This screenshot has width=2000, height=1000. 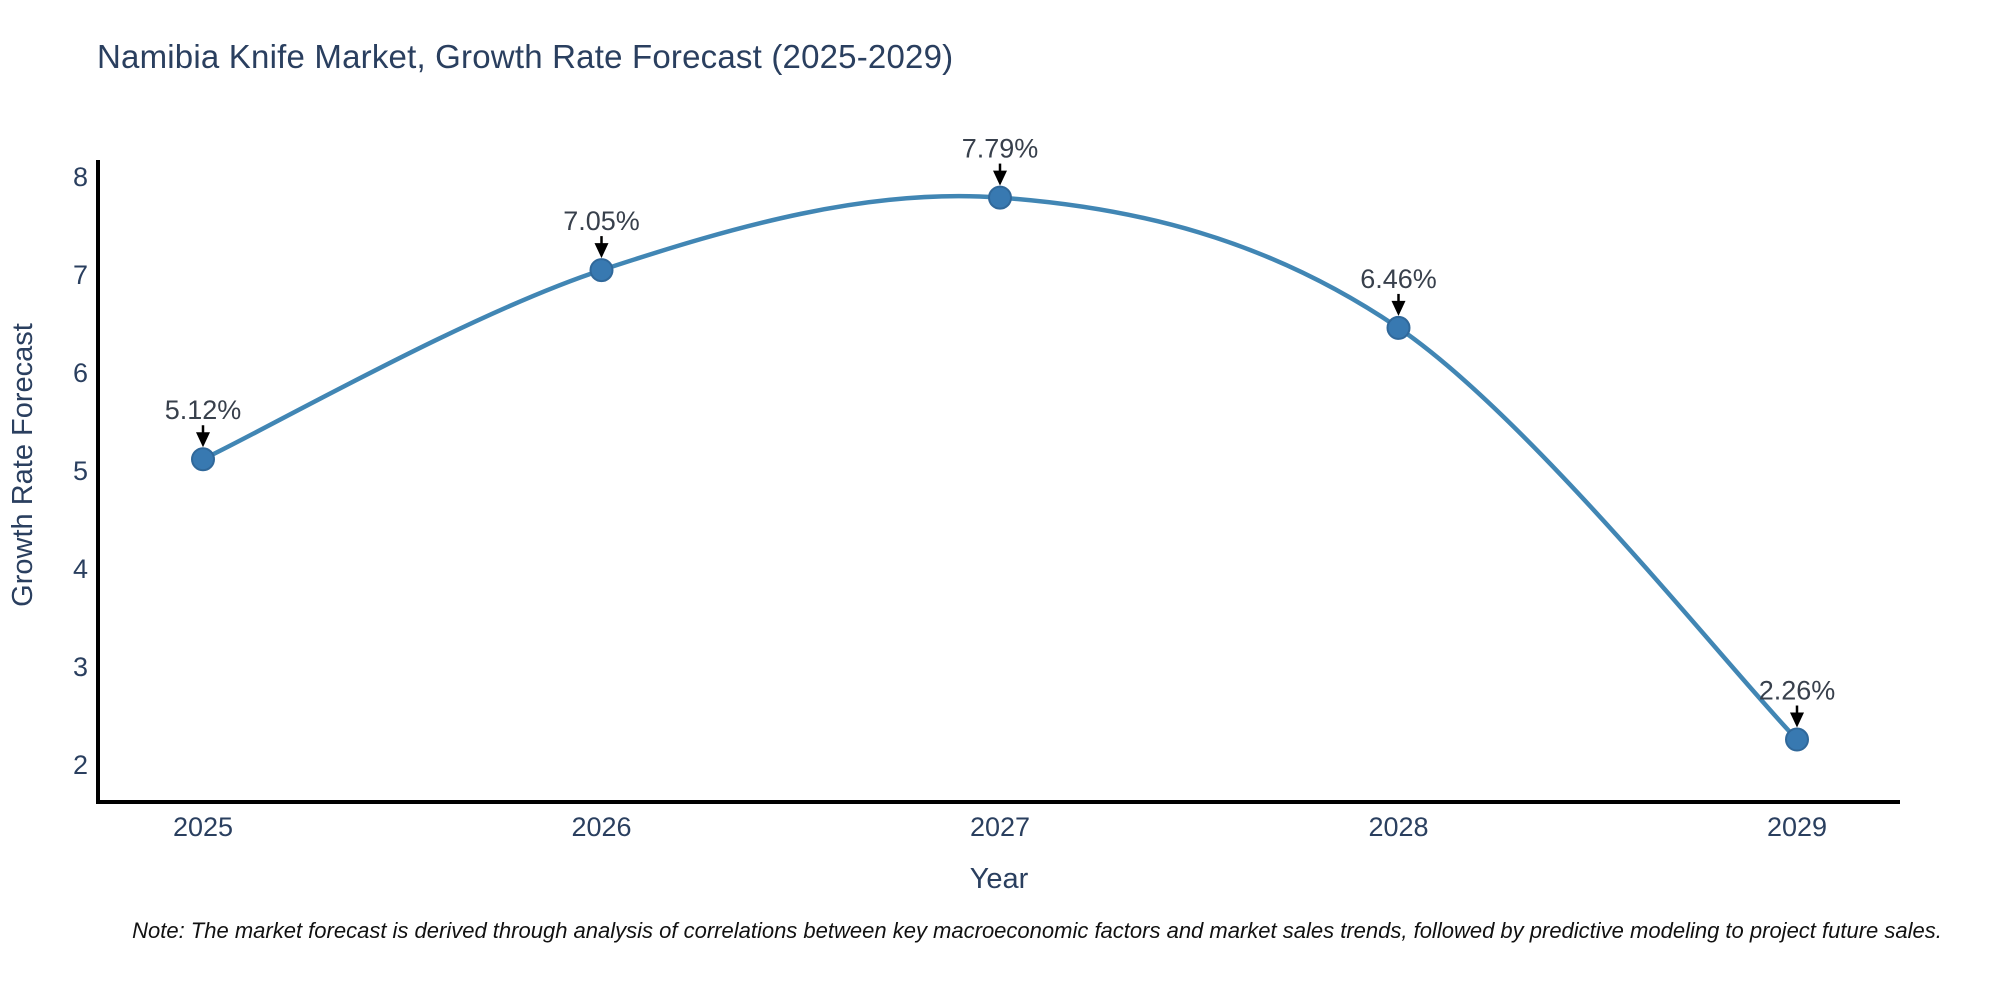 I want to click on y-tick-label: 3, so click(x=80, y=667).